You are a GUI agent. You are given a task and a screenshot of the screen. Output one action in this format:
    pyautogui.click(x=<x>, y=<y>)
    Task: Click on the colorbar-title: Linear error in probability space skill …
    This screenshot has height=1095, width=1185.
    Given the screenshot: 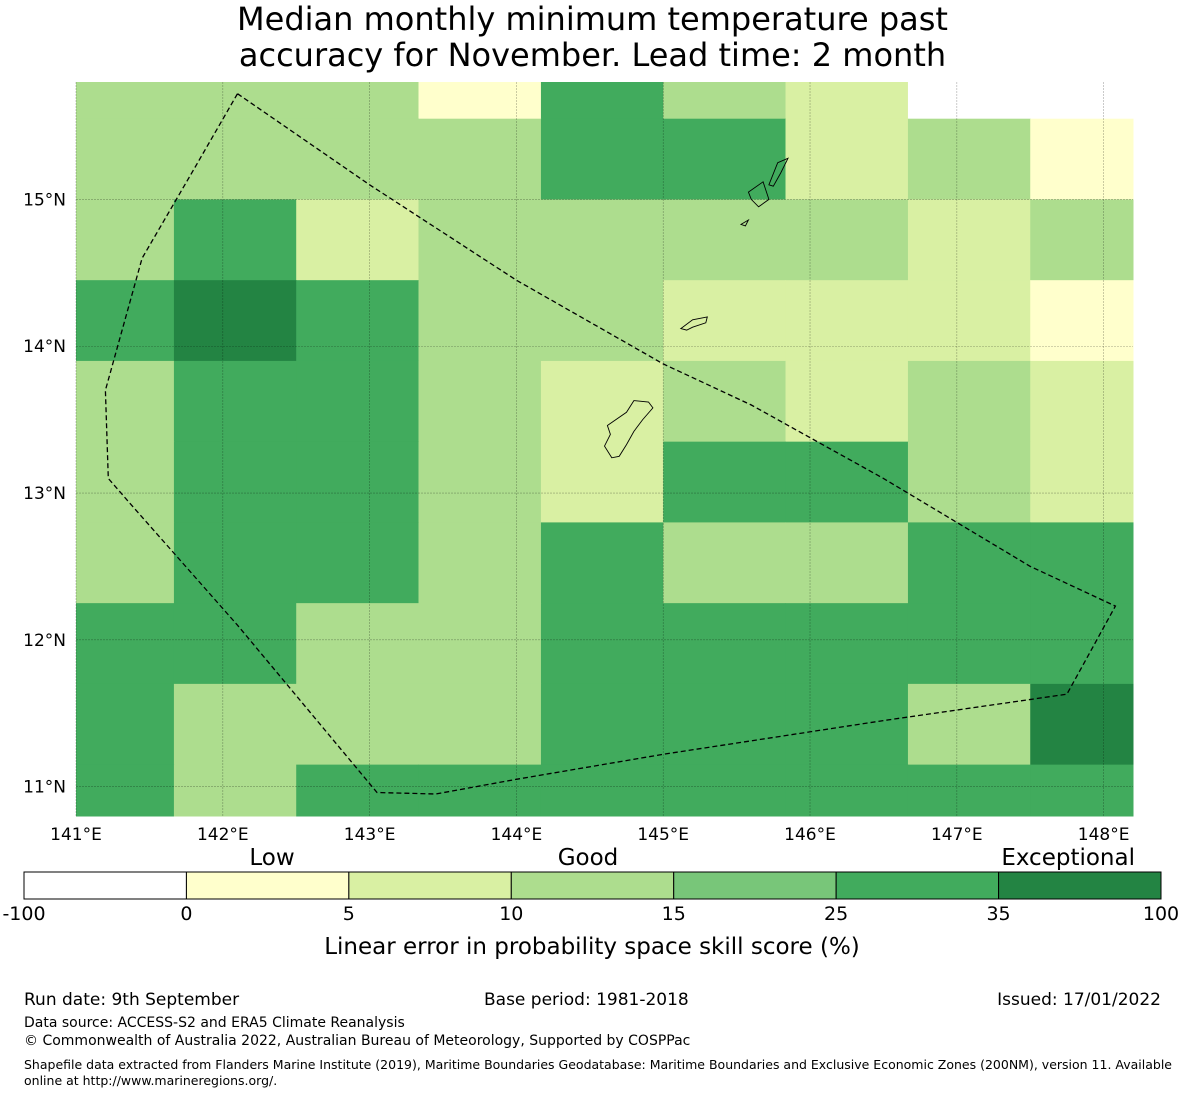 What is the action you would take?
    pyautogui.click(x=592, y=947)
    